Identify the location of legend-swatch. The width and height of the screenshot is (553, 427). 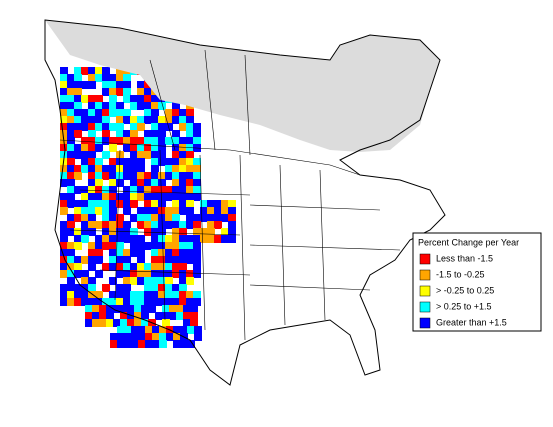
(425, 259).